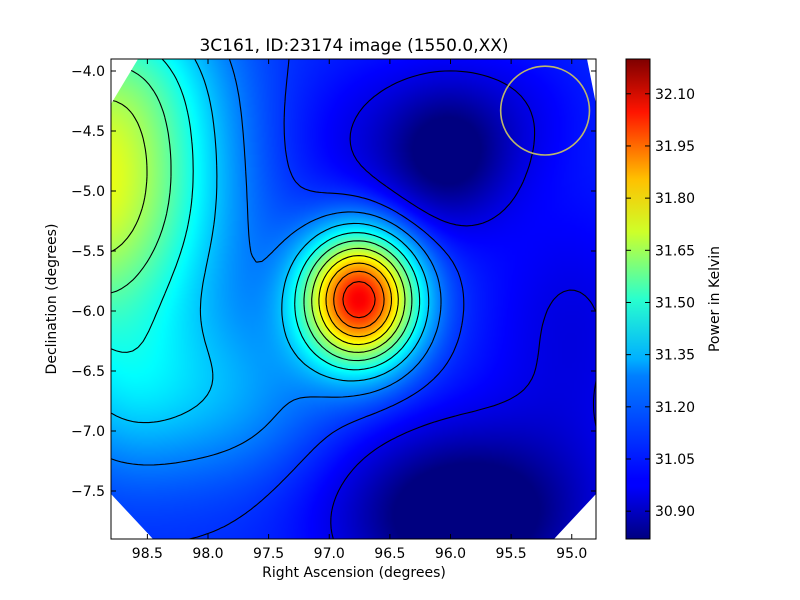  Describe the element at coordinates (88, 252) in the screenshot. I see `y-tick-label: −5.5` at that location.